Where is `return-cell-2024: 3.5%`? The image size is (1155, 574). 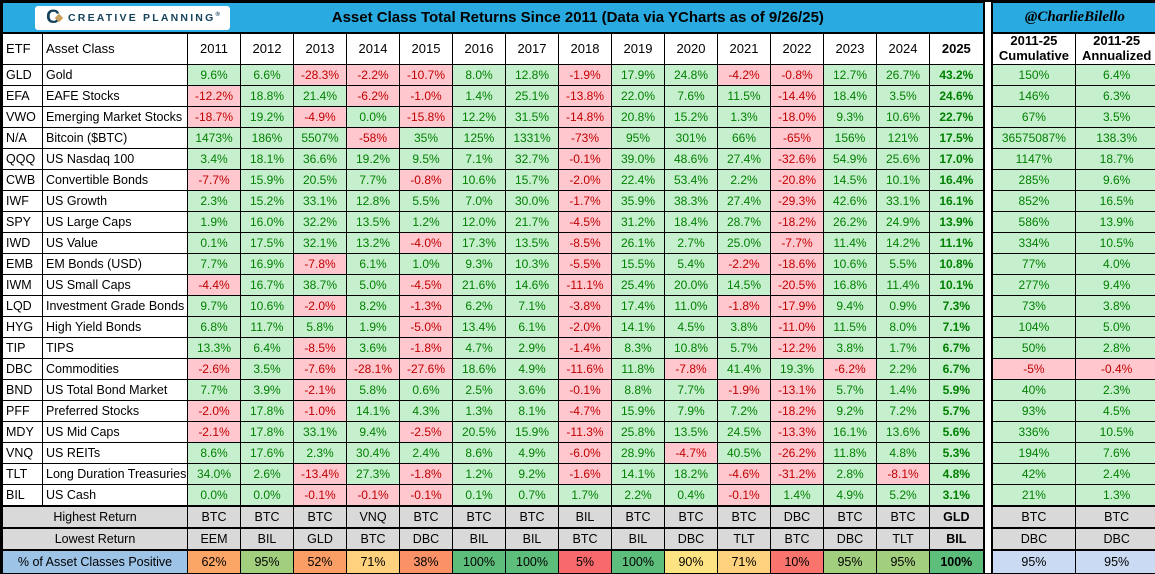
return-cell-2024: 3.5% is located at coordinates (903, 95).